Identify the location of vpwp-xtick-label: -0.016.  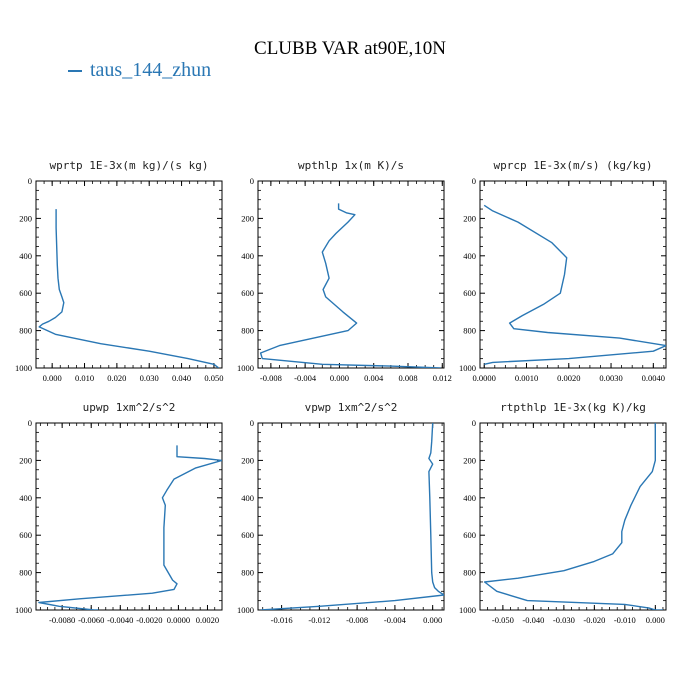
(282, 620).